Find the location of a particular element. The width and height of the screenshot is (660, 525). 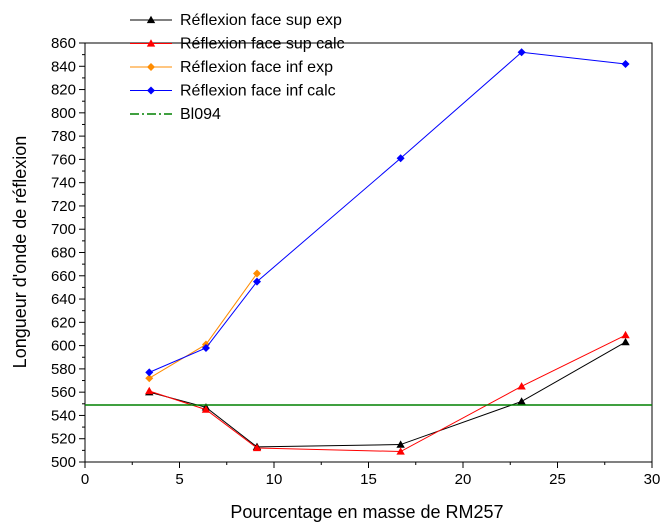

y-tick-label: 840 is located at coordinates (63, 66).